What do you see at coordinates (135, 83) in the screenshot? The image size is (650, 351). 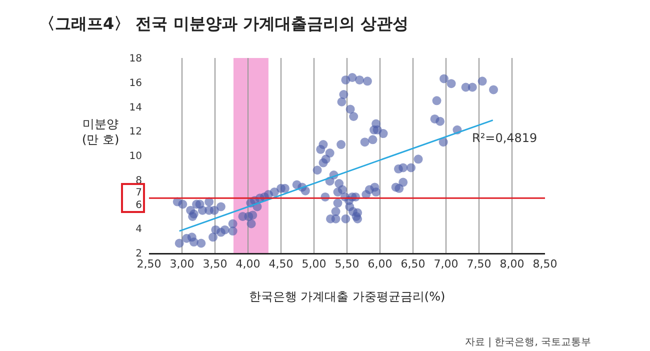 I see `y-tick-label: 16` at bounding box center [135, 83].